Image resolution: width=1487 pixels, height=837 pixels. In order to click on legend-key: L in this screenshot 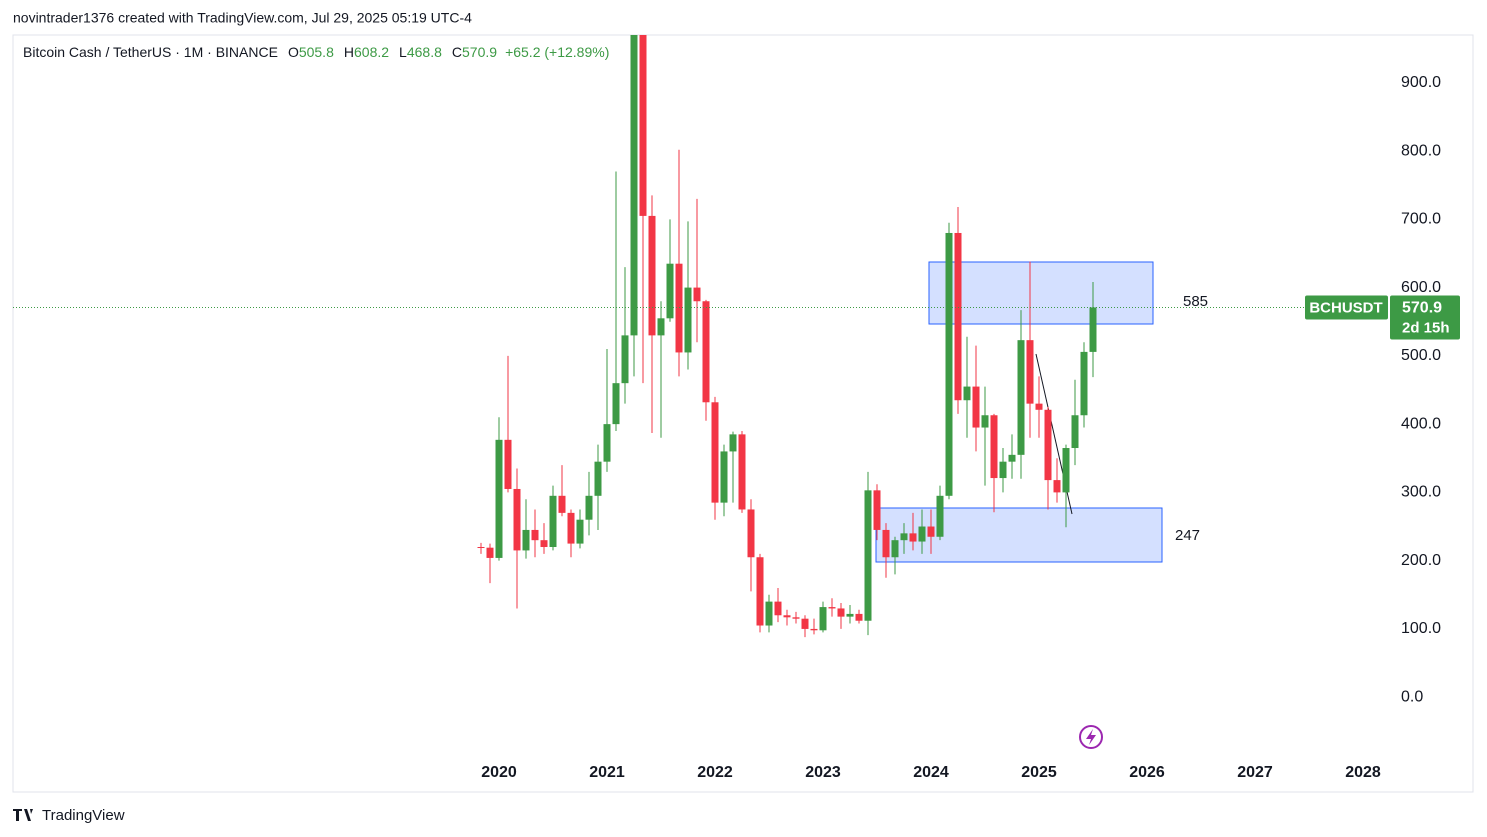, I will do `click(403, 52)`.